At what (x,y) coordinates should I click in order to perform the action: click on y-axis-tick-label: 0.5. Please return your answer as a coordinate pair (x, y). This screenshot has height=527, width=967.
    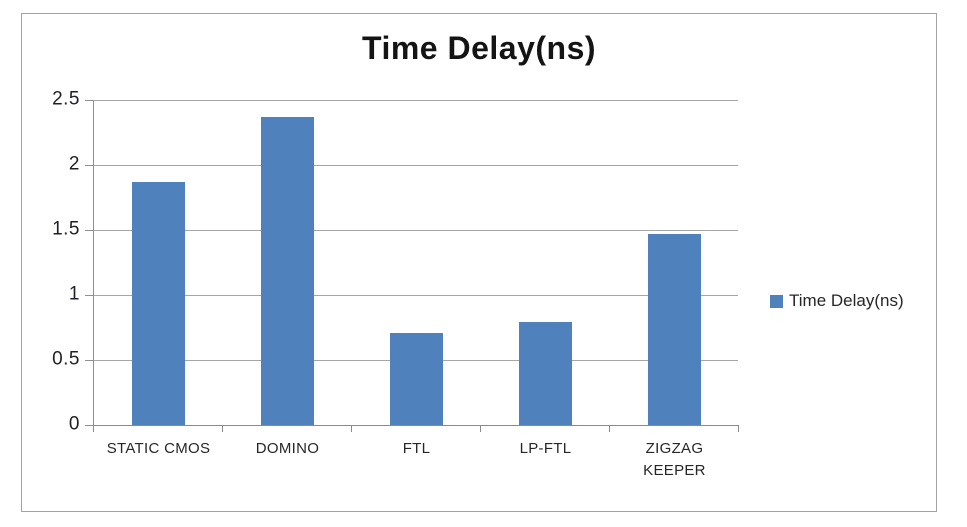
    Looking at the image, I should click on (66, 359).